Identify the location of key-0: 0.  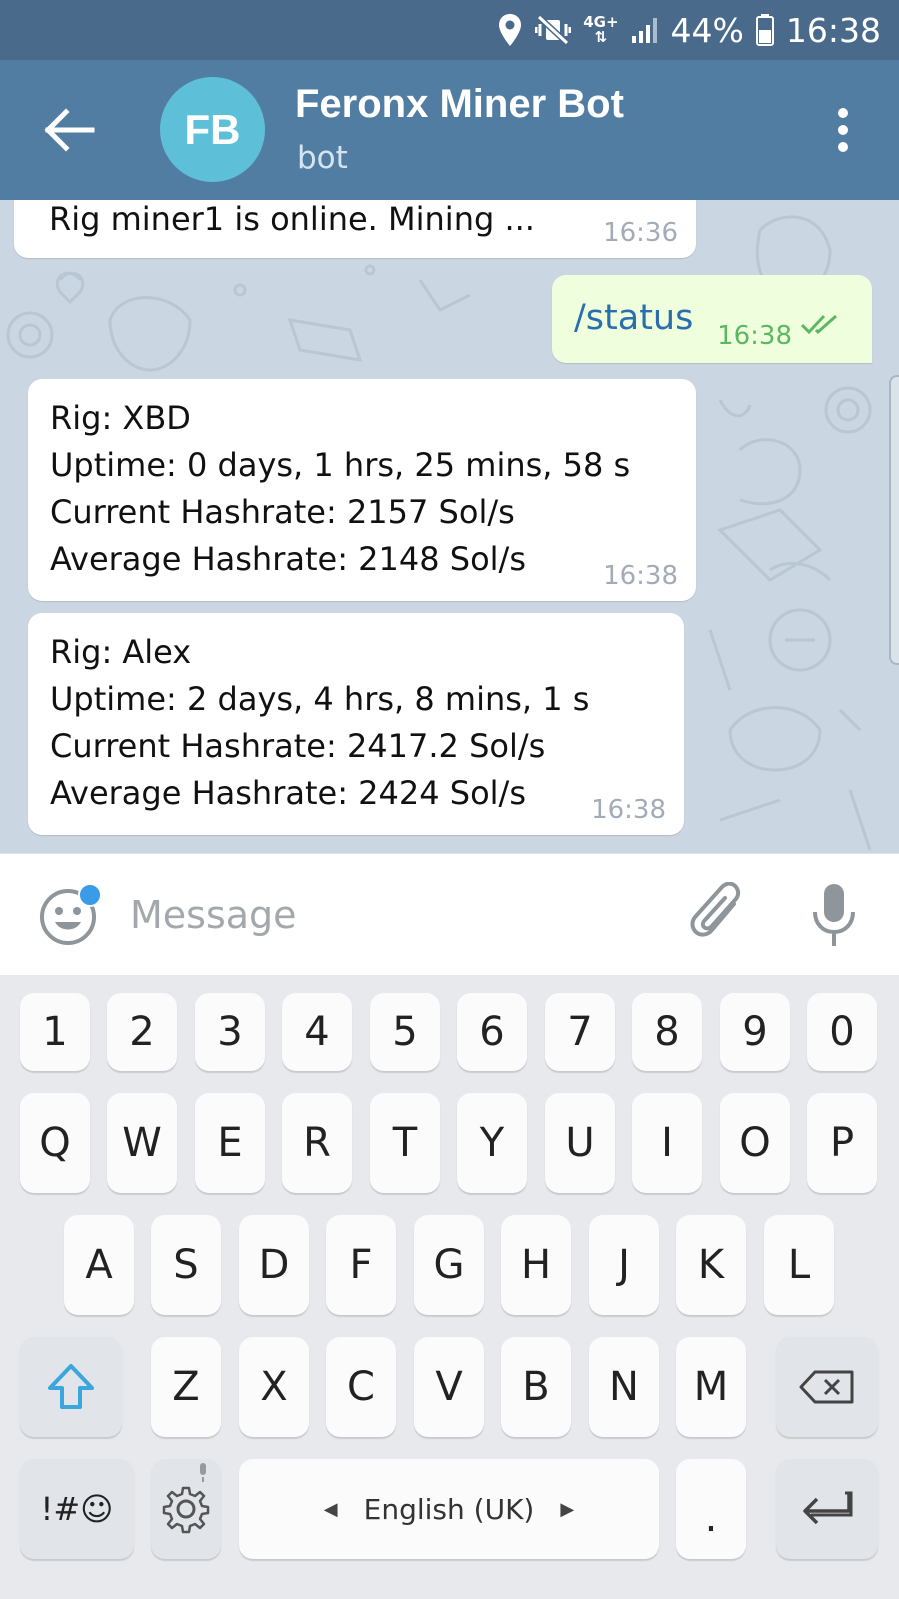
(842, 1032).